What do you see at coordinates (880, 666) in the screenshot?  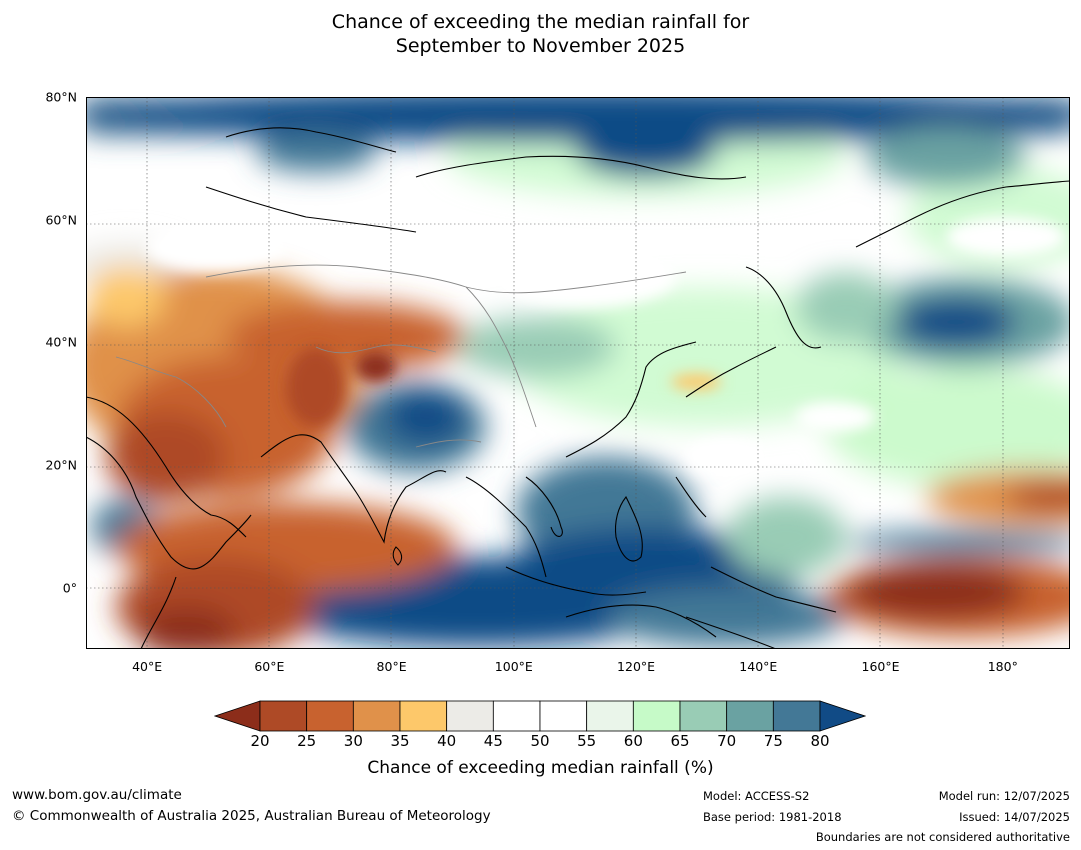 I see `lon-tick-label: 160°E` at bounding box center [880, 666].